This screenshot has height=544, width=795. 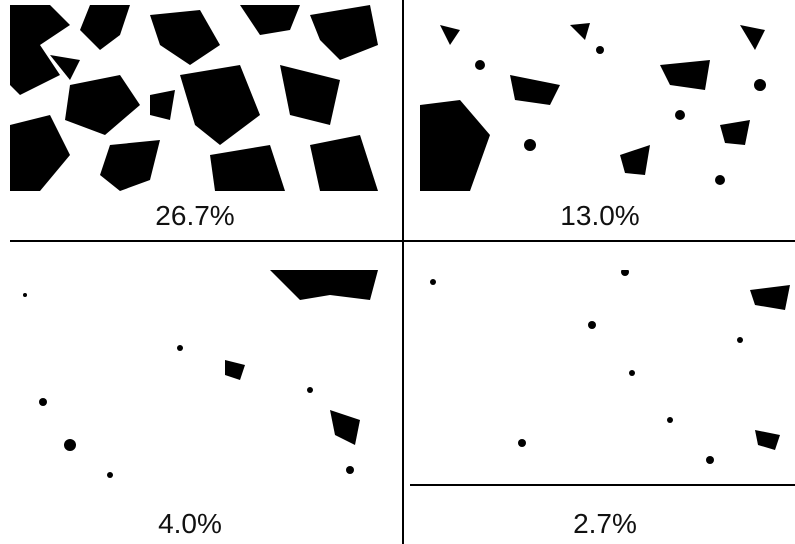 What do you see at coordinates (403, 272) in the screenshot?
I see `vertical-divider` at bounding box center [403, 272].